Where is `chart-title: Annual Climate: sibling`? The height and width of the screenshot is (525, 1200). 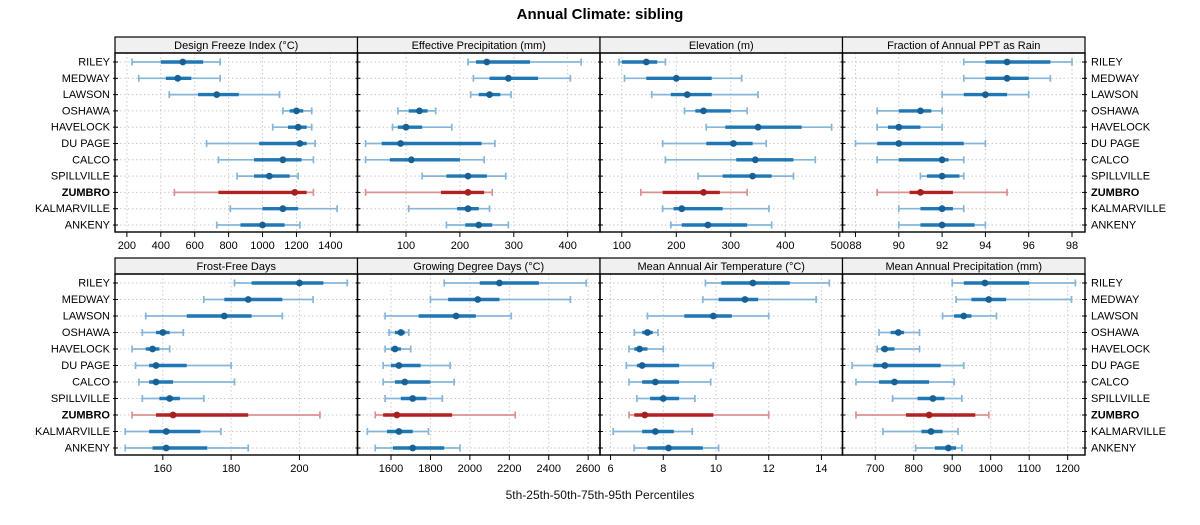 chart-title: Annual Climate: sibling is located at coordinates (600, 14).